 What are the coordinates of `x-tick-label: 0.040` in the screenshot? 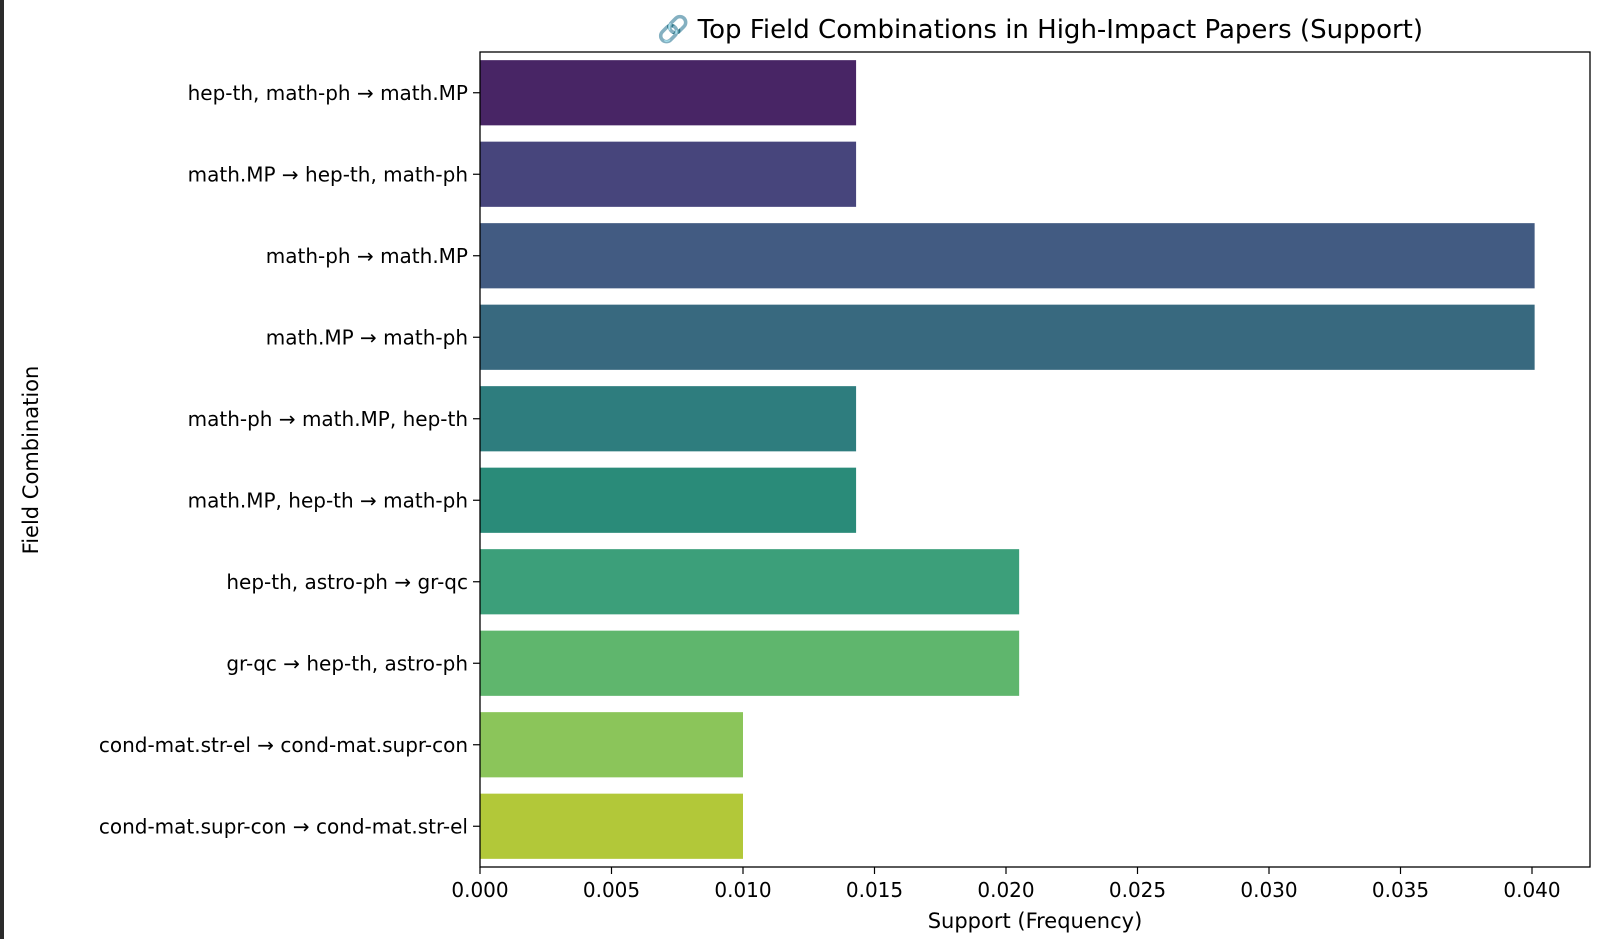 It's located at (1531, 890).